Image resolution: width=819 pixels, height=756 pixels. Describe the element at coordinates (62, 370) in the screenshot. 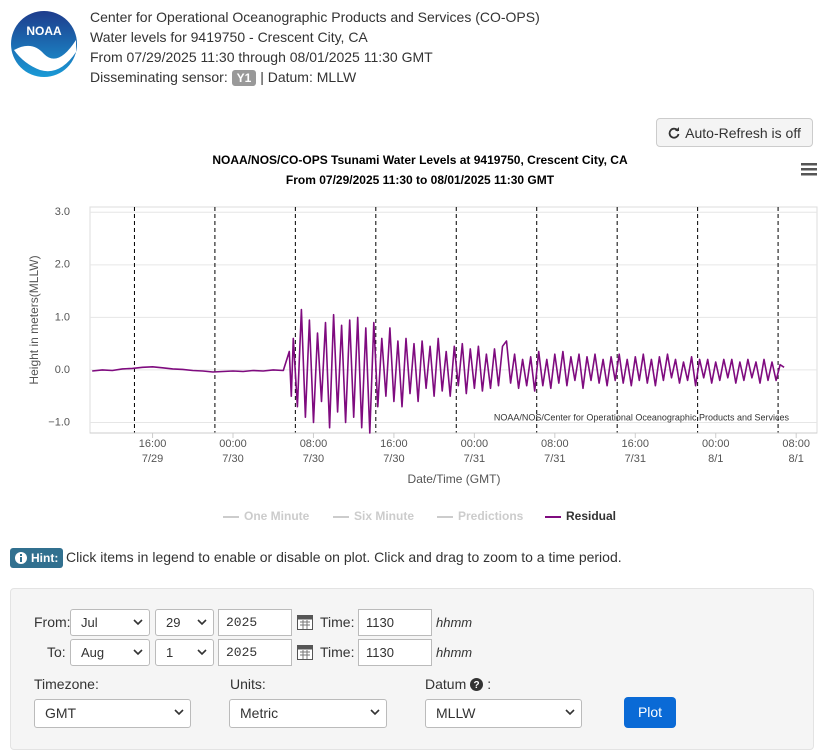

I see `y-tick-label: 0.0` at that location.